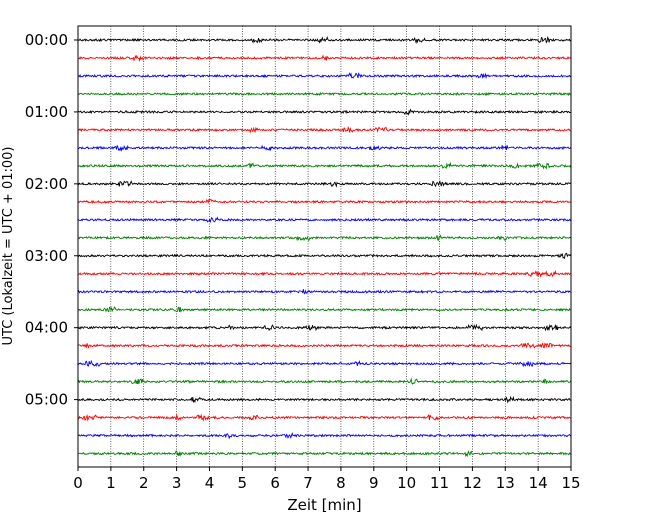 The image size is (650, 520). What do you see at coordinates (177, 483) in the screenshot?
I see `x-tick-label: 3` at bounding box center [177, 483].